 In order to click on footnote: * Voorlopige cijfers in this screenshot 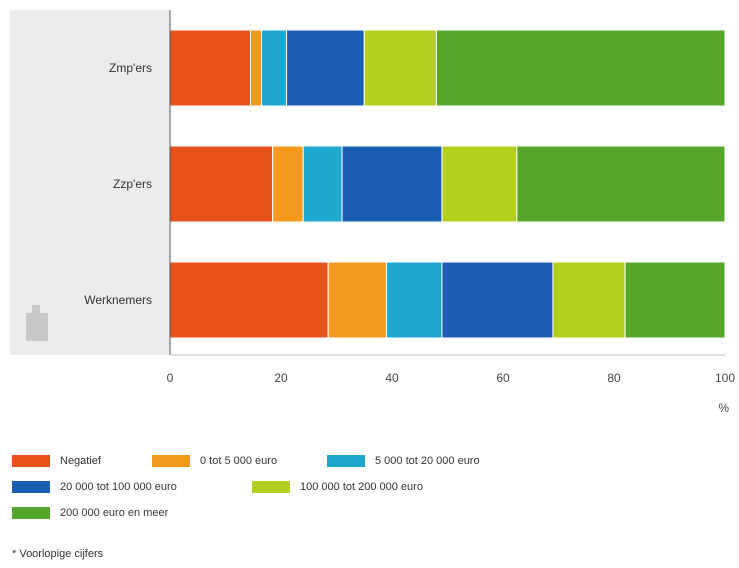, I will do `click(58, 554)`.